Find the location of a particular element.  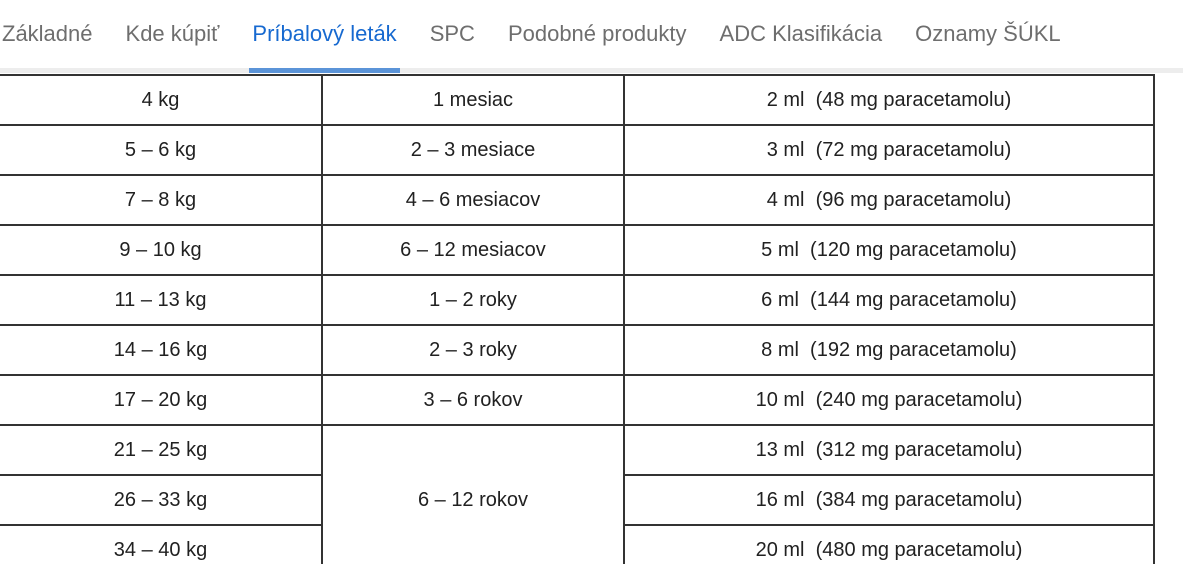

age-cell: 6 – 12 rokov is located at coordinates (473, 494).